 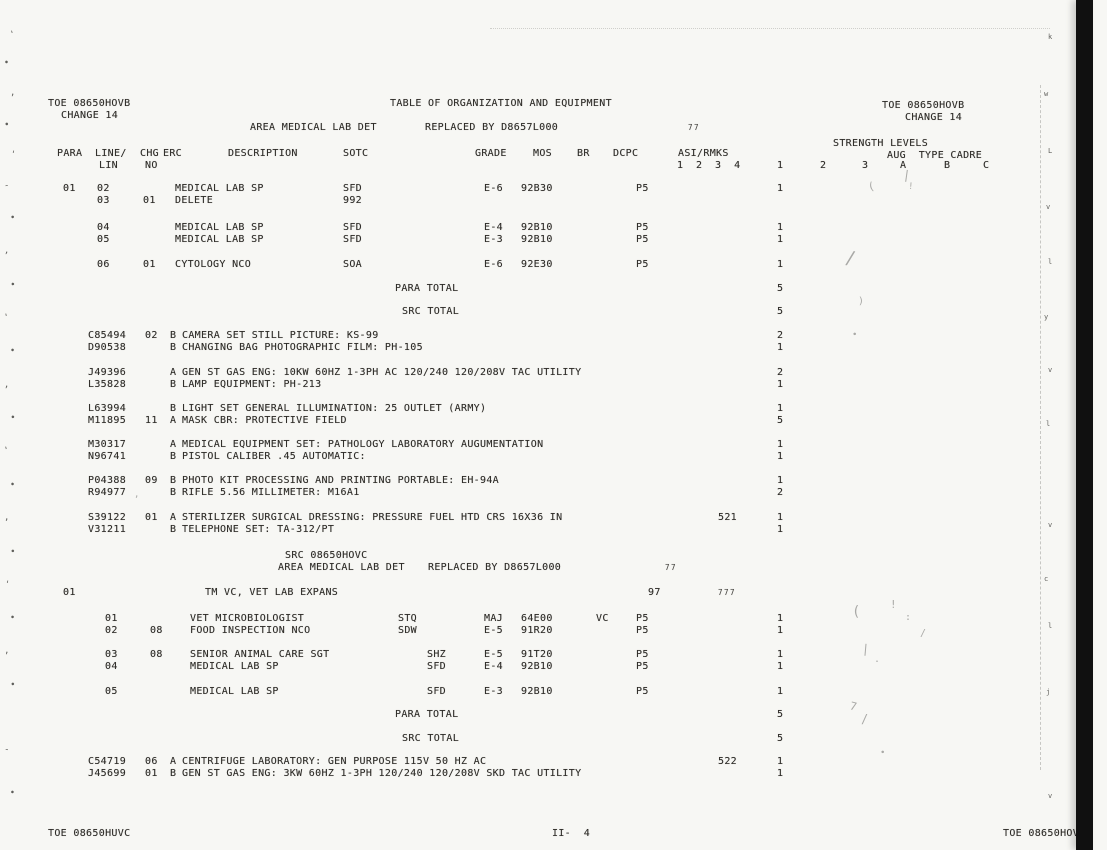 I want to click on line-number: 05, so click(x=103, y=239).